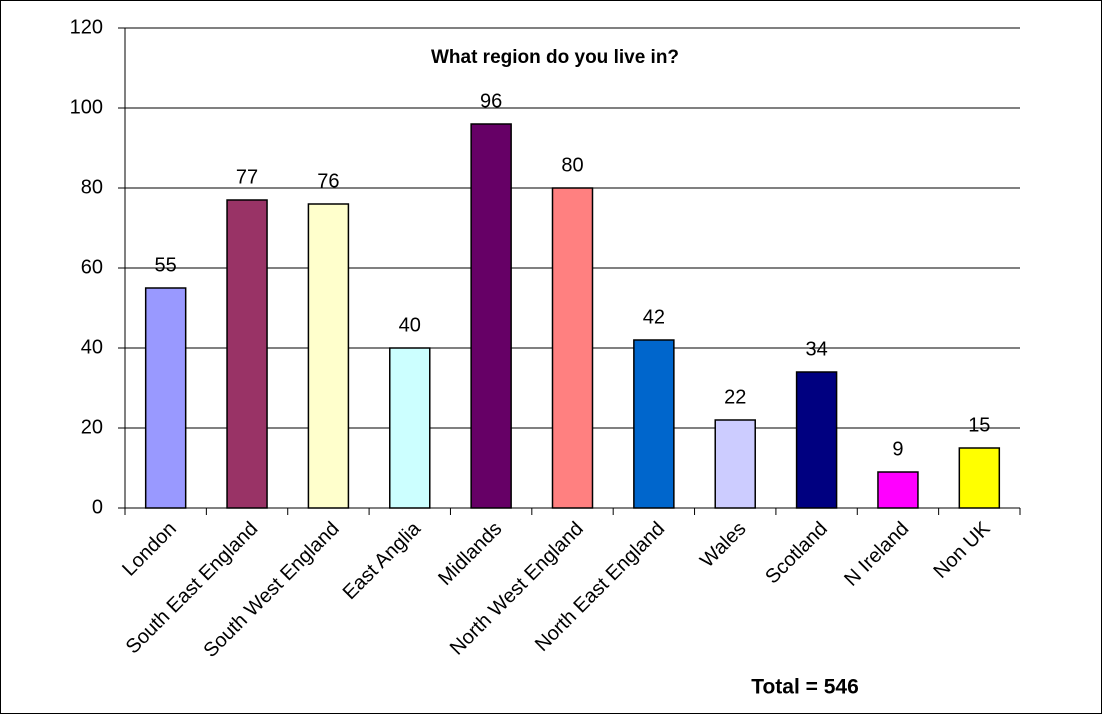  What do you see at coordinates (555, 57) in the screenshot?
I see `chart-title: What region do you live in?` at bounding box center [555, 57].